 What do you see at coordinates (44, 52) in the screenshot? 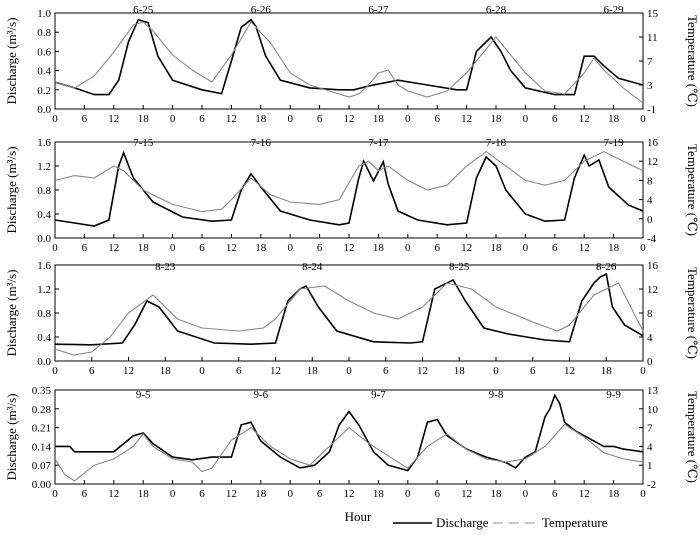
I see `y-left-tick-label: 0.6` at bounding box center [44, 52].